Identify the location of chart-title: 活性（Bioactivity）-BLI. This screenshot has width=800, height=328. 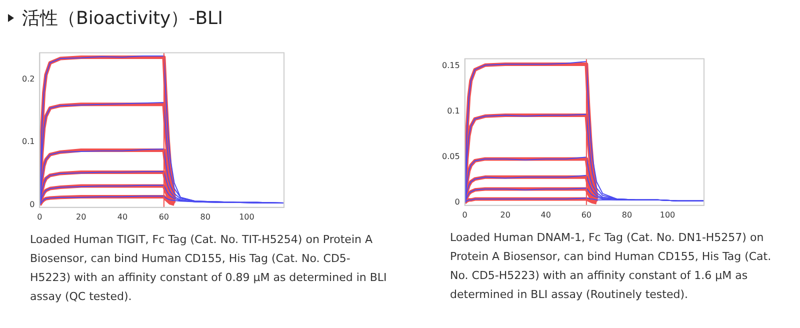
(122, 18).